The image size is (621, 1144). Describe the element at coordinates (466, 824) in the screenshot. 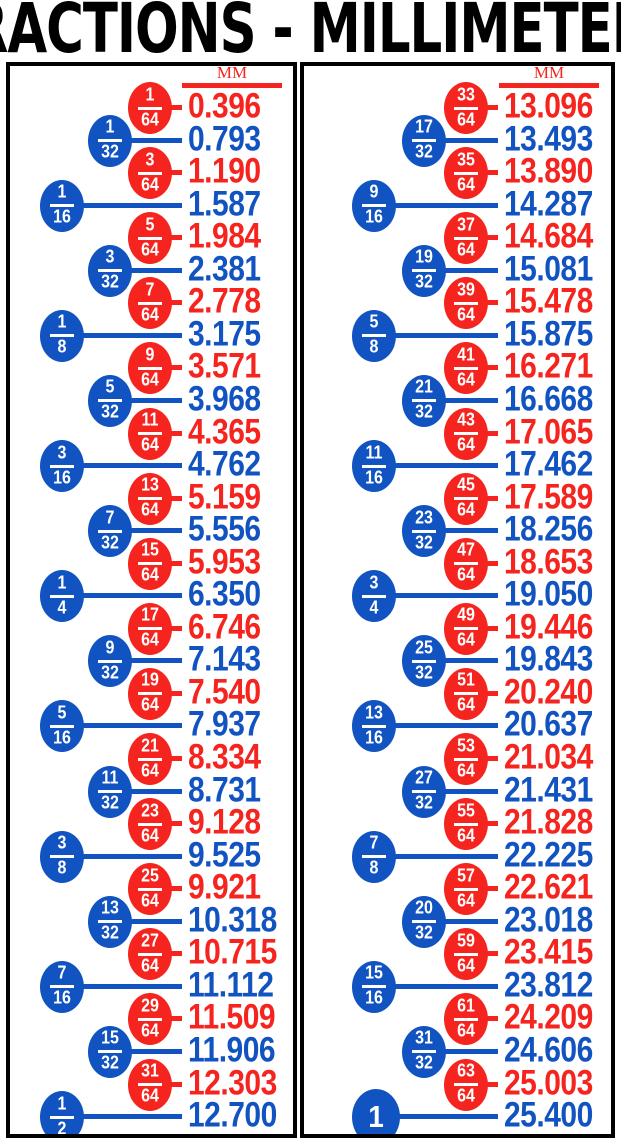

I see `fraction-badge: 55 64` at that location.